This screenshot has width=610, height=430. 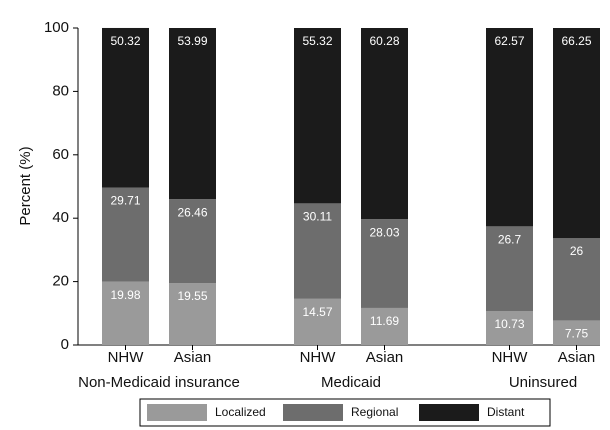 What do you see at coordinates (384, 232) in the screenshot?
I see `value-label: 28.03` at bounding box center [384, 232].